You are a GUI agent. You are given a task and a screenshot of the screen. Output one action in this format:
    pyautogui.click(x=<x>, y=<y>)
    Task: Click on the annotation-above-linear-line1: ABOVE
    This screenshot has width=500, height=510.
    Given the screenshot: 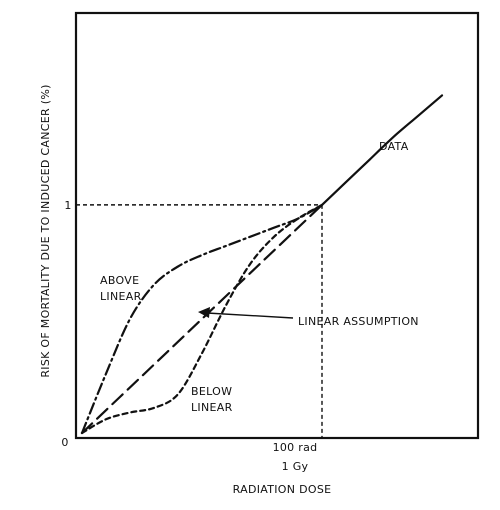 What is the action you would take?
    pyautogui.click(x=119, y=280)
    